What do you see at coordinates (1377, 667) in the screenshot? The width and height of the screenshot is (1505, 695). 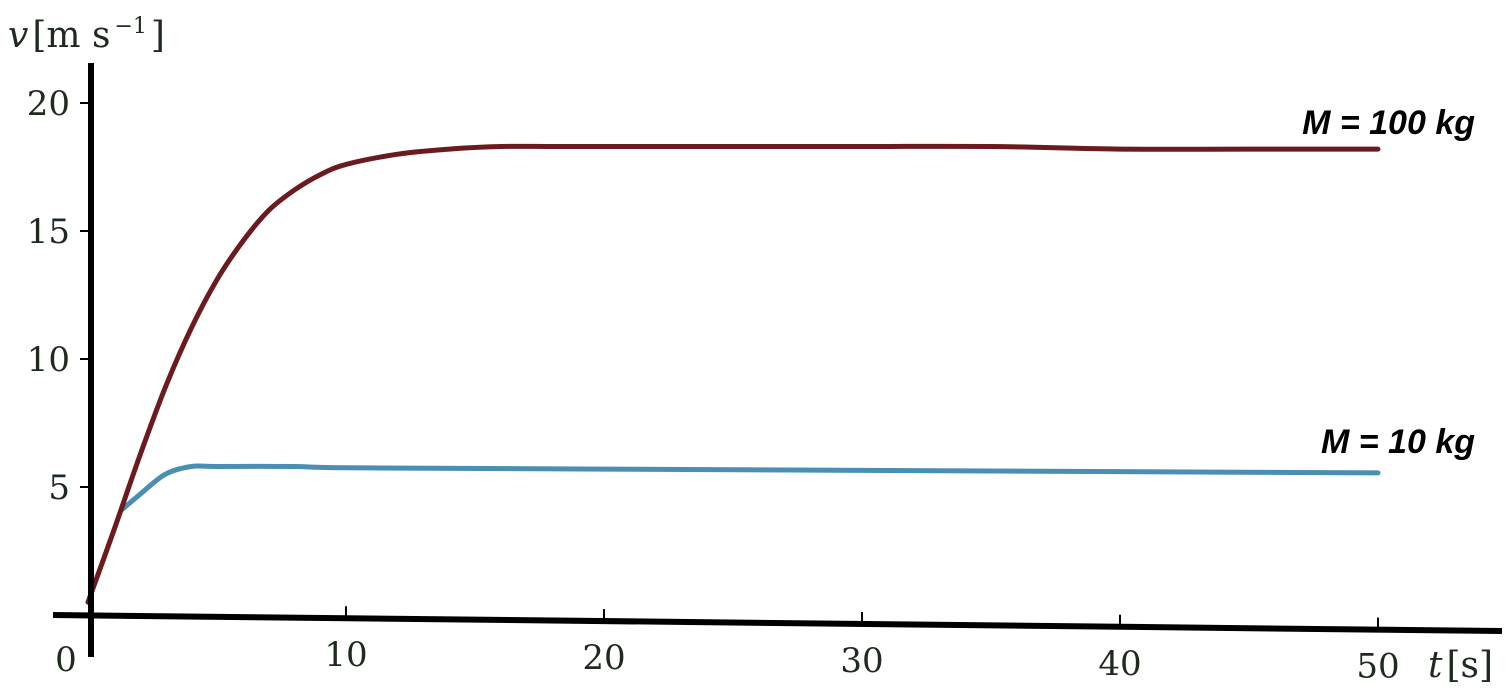 I see `x-tick-label: 50` at bounding box center [1377, 667].